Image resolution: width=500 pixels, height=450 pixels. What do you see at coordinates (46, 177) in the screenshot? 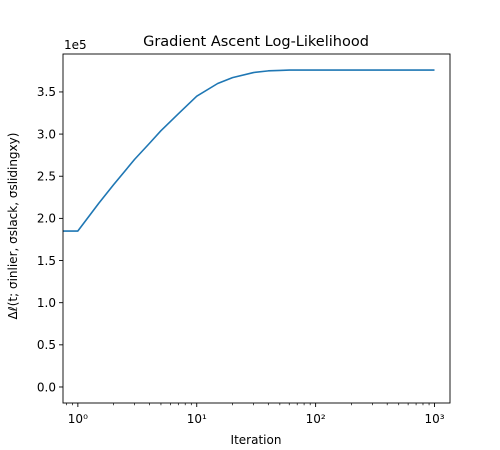
I see `y-tick-label: 2.5` at bounding box center [46, 177].